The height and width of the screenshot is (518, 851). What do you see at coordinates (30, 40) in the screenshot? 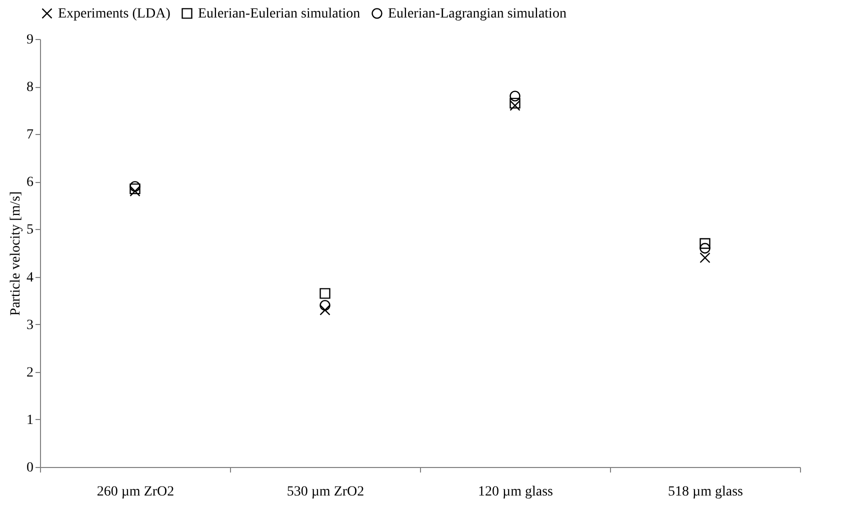
I see `y-tick-label: 9` at bounding box center [30, 40].